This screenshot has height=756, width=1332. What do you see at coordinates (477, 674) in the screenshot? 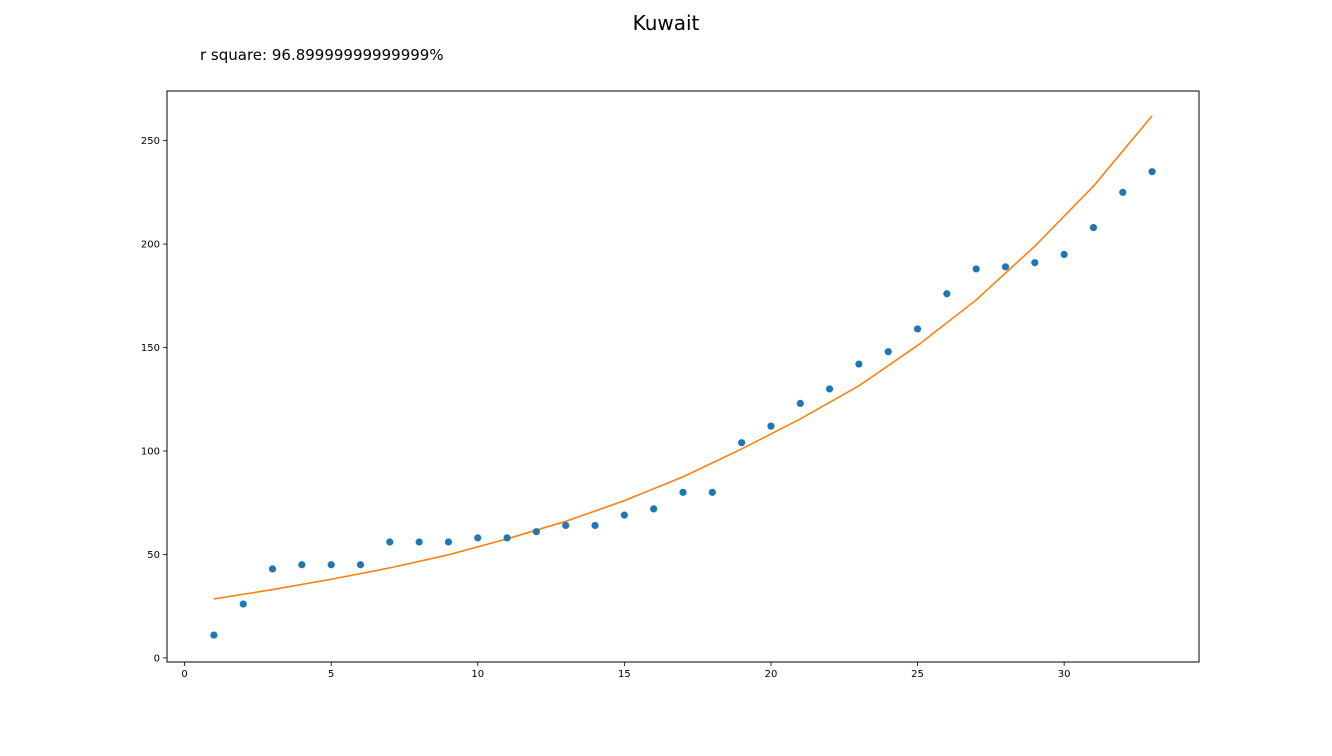
I see `x-tick-label: 10` at bounding box center [477, 674].